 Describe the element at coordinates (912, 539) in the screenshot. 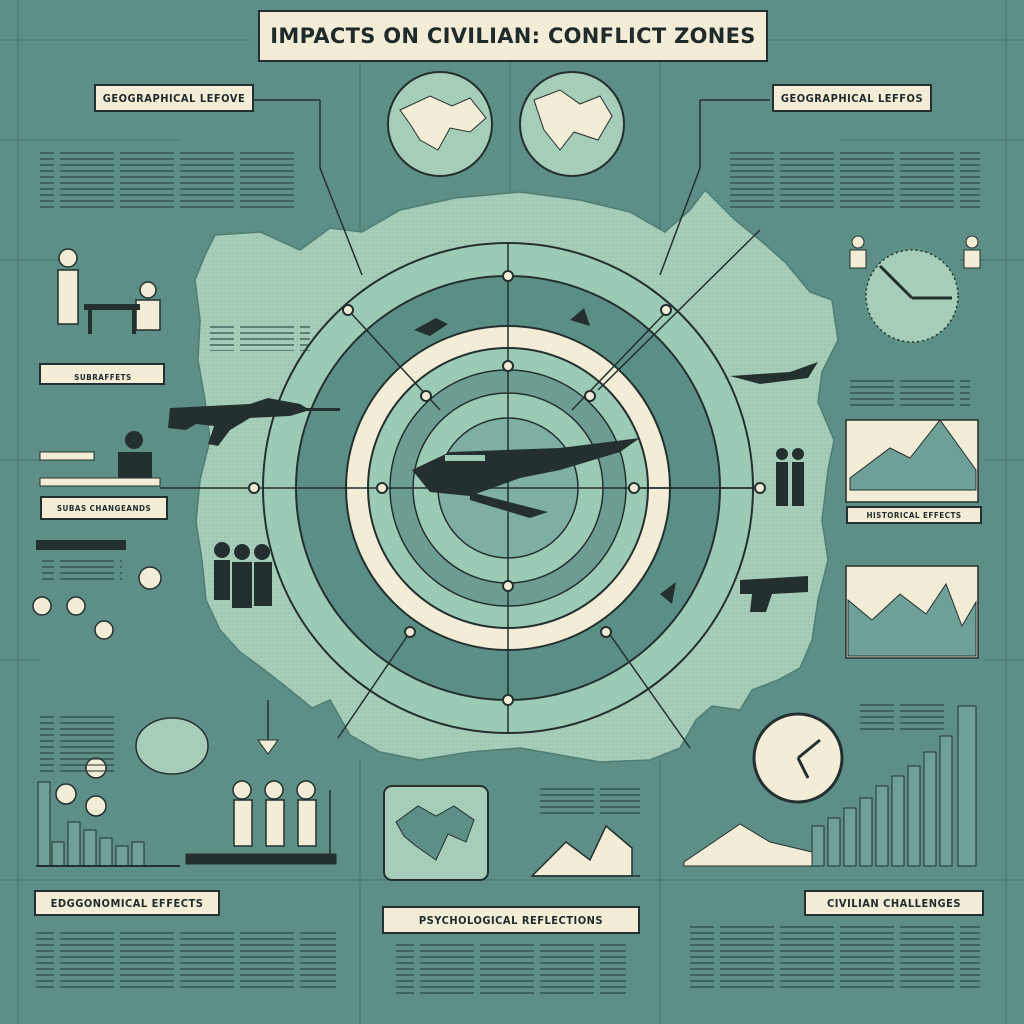

I see `mountain-chart-right` at that location.